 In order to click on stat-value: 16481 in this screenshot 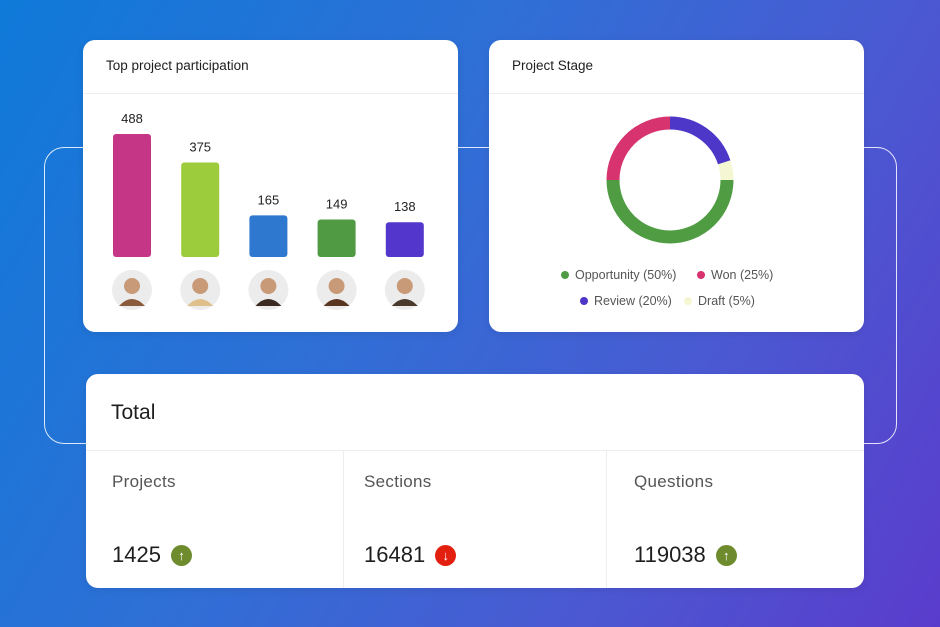, I will do `click(395, 554)`.